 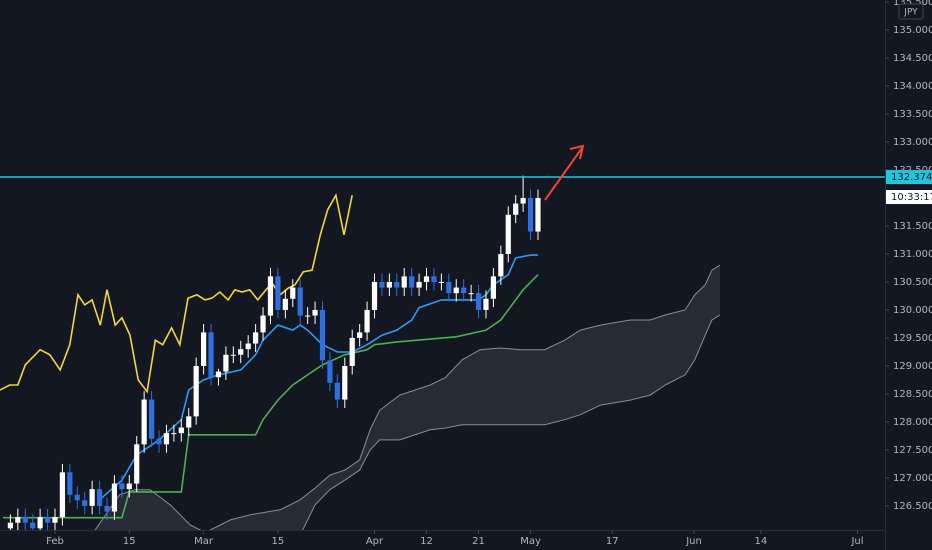 What do you see at coordinates (912, 282) in the screenshot?
I see `y-tick-label: 130.500` at bounding box center [912, 282].